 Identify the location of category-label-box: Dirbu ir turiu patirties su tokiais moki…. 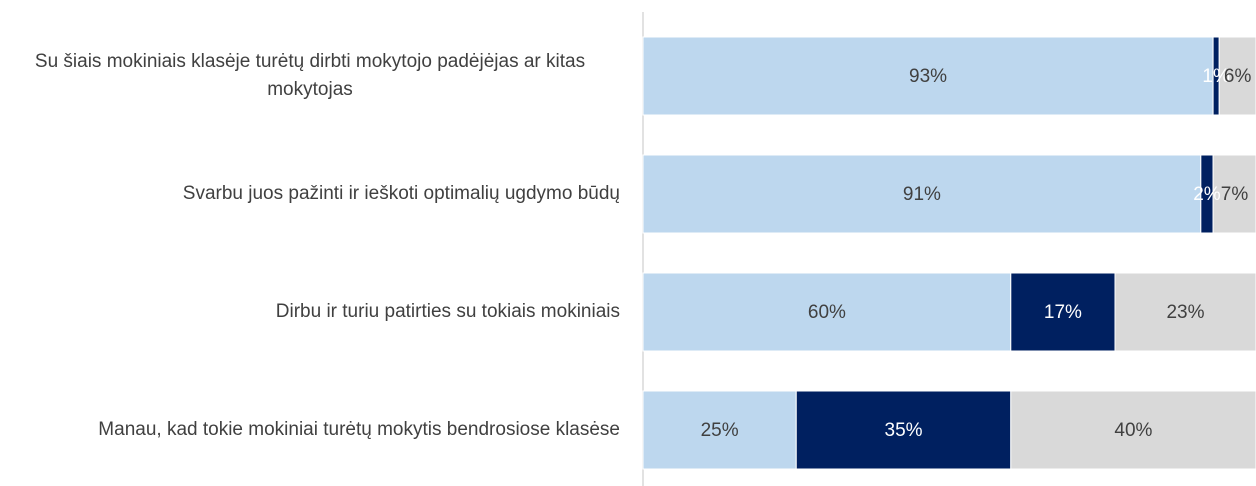
(310, 312).